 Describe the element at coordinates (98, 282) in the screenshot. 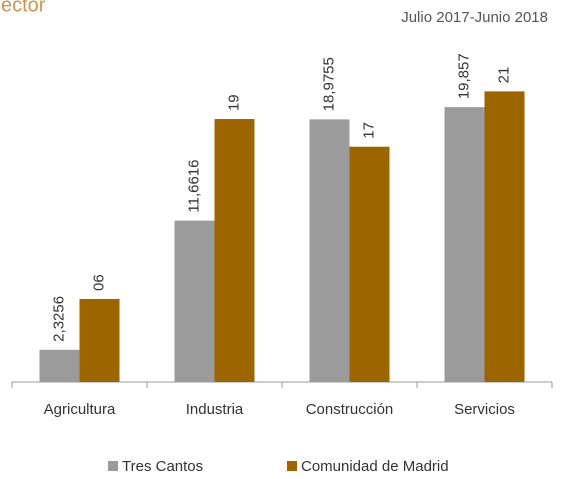

I see `data-label: 06` at that location.